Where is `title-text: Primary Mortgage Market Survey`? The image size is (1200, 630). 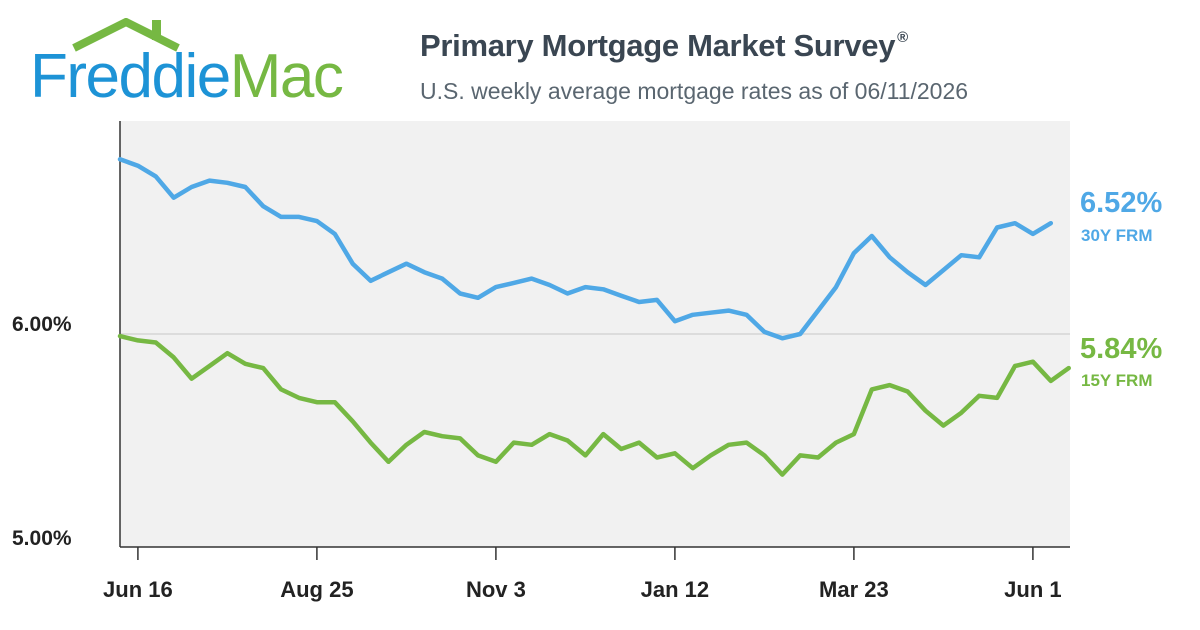 title-text: Primary Mortgage Market Survey is located at coordinates (658, 45).